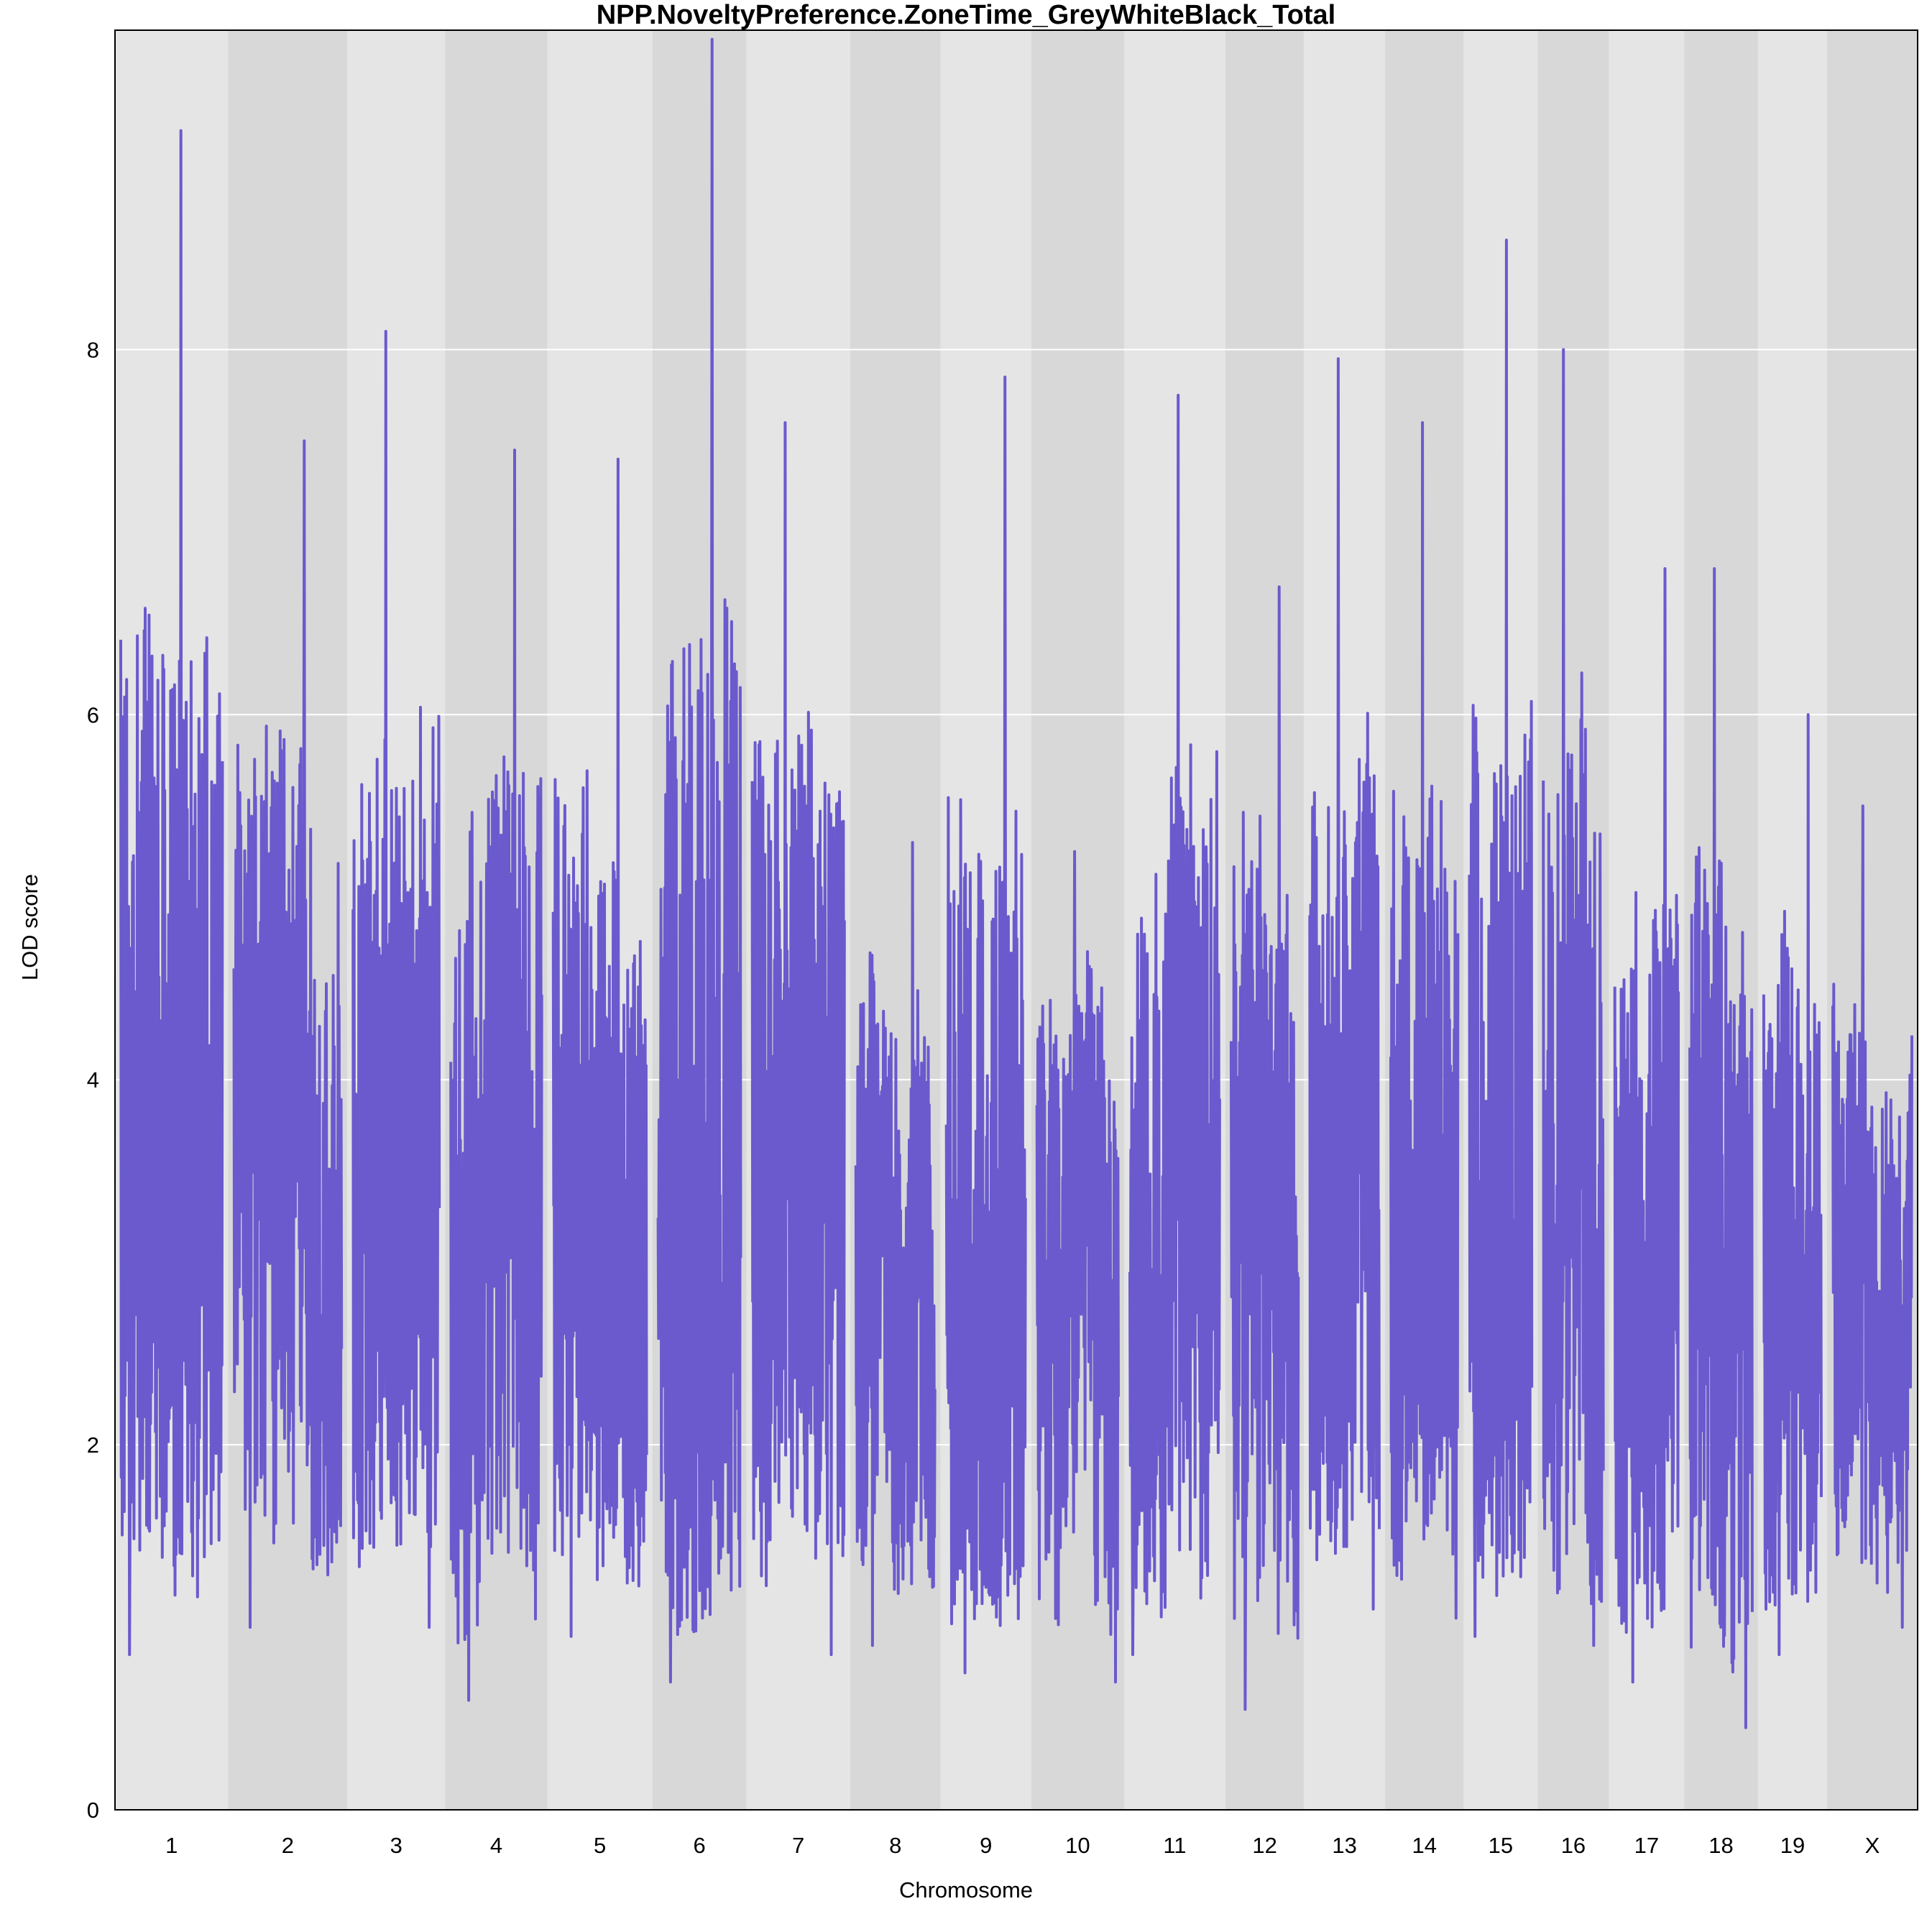 The height and width of the screenshot is (1932, 1932). I want to click on x-axis-label: Chromosome, so click(966, 1890).